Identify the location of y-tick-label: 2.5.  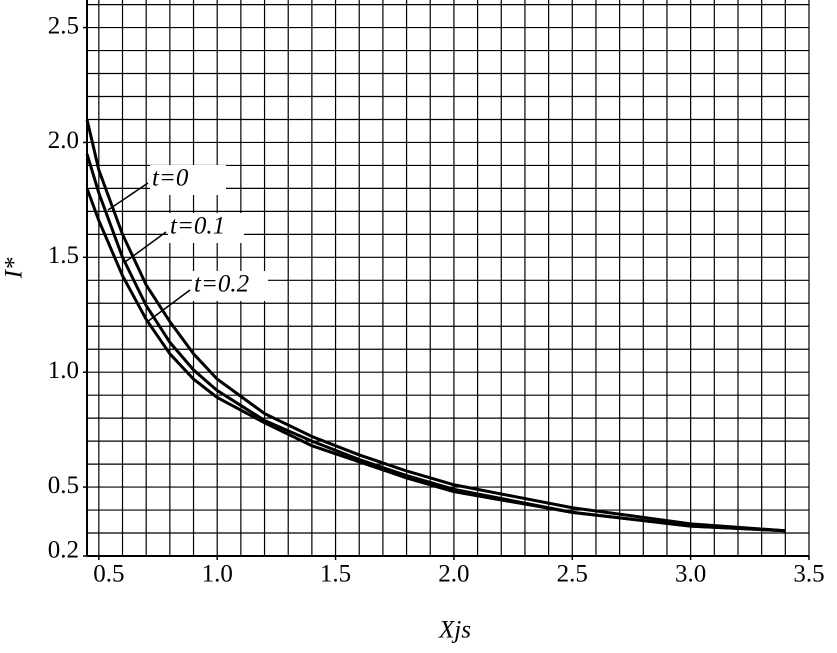
(63, 25).